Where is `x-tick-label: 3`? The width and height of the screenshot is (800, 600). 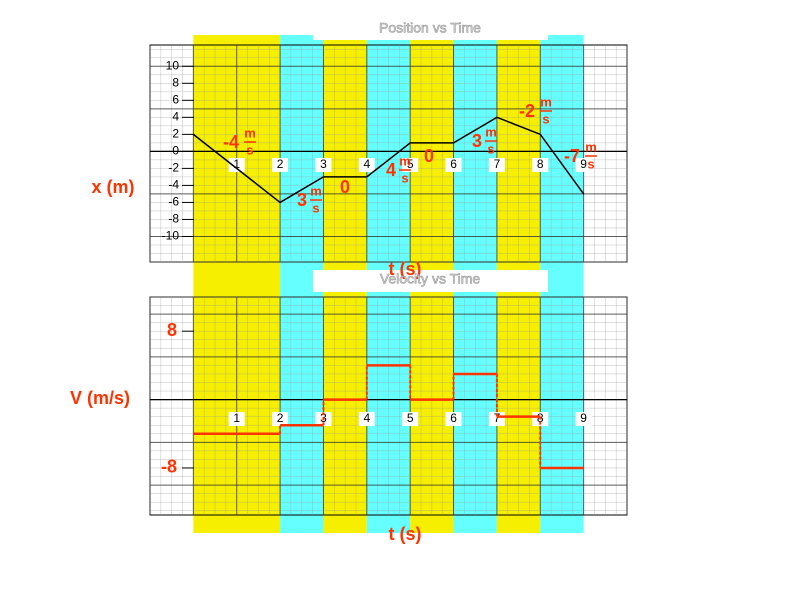
x-tick-label: 3 is located at coordinates (323, 164).